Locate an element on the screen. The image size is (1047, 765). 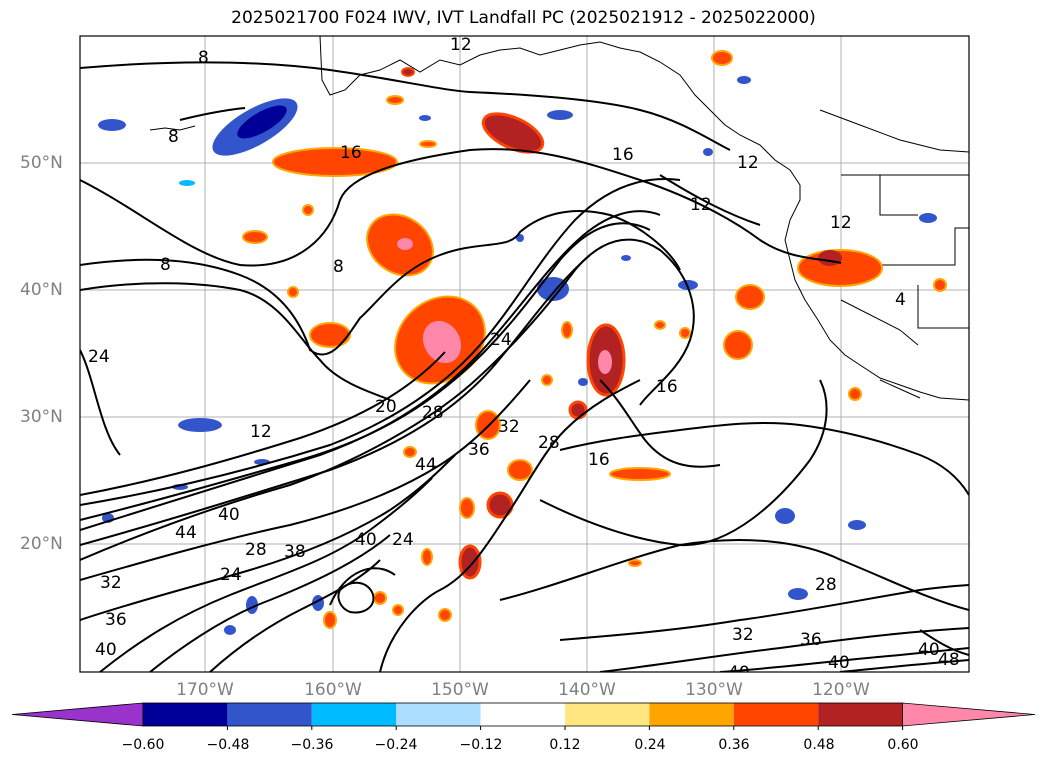
colorbar-tick-label: −0.24 is located at coordinates (396, 745).